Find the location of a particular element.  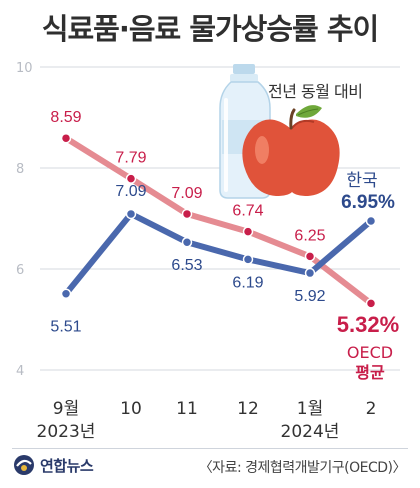

data-label: 5.92 is located at coordinates (309, 296).